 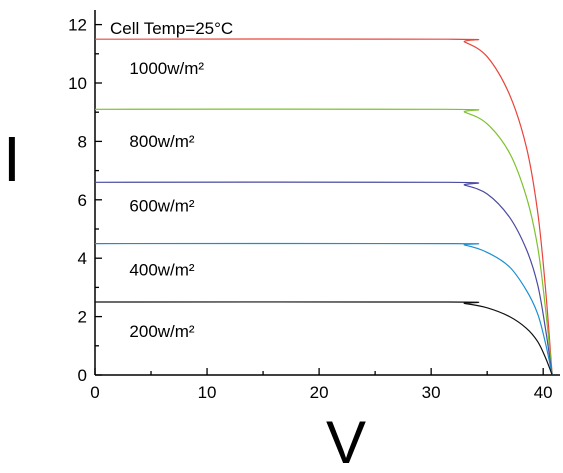 I want to click on cell-temp-annotation: Cell Temp=25°C, so click(x=171, y=28).